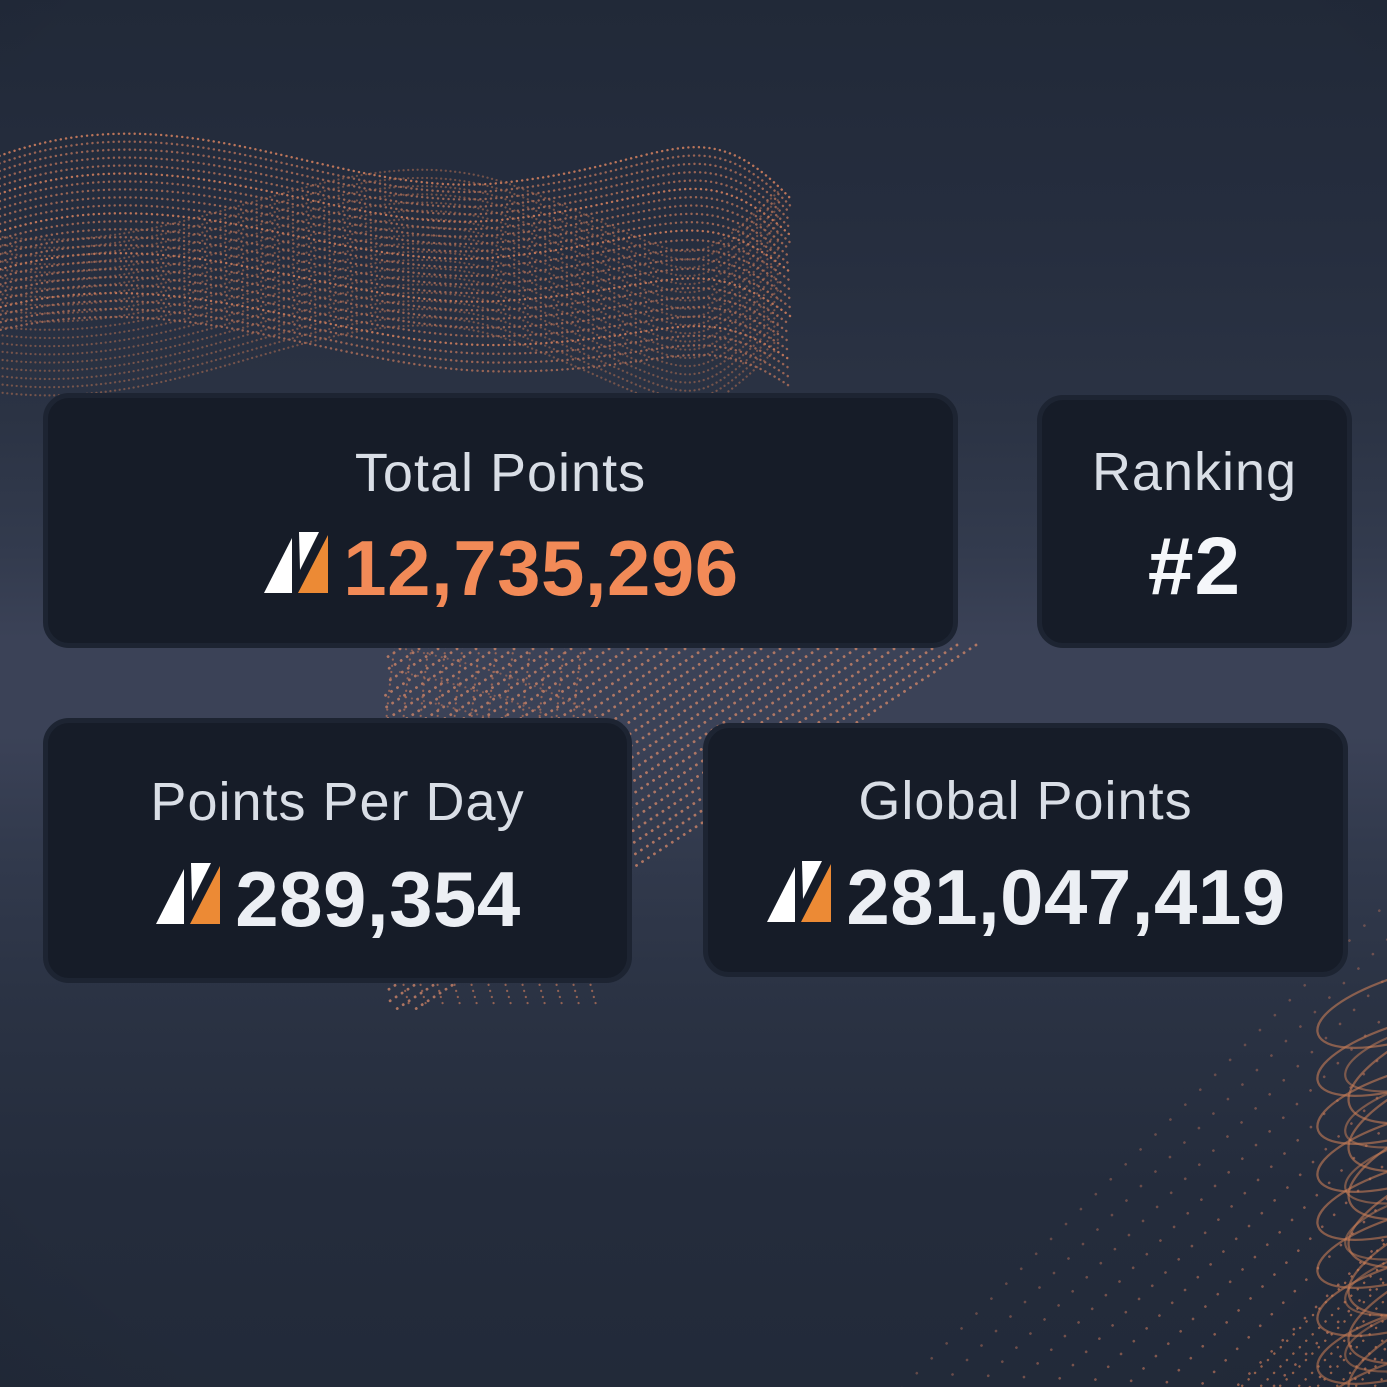 Image resolution: width=1387 pixels, height=1387 pixels. What do you see at coordinates (1144, 1144) in the screenshot?
I see `wave-bottom-right` at bounding box center [1144, 1144].